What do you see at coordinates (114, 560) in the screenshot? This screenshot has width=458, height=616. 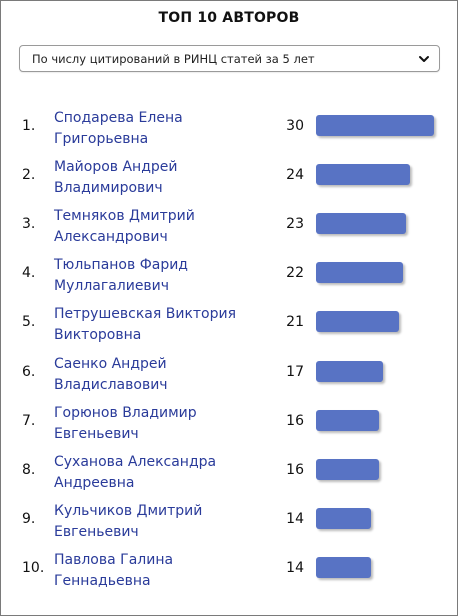 I see `author-name-line1: Павлова Галина` at bounding box center [114, 560].